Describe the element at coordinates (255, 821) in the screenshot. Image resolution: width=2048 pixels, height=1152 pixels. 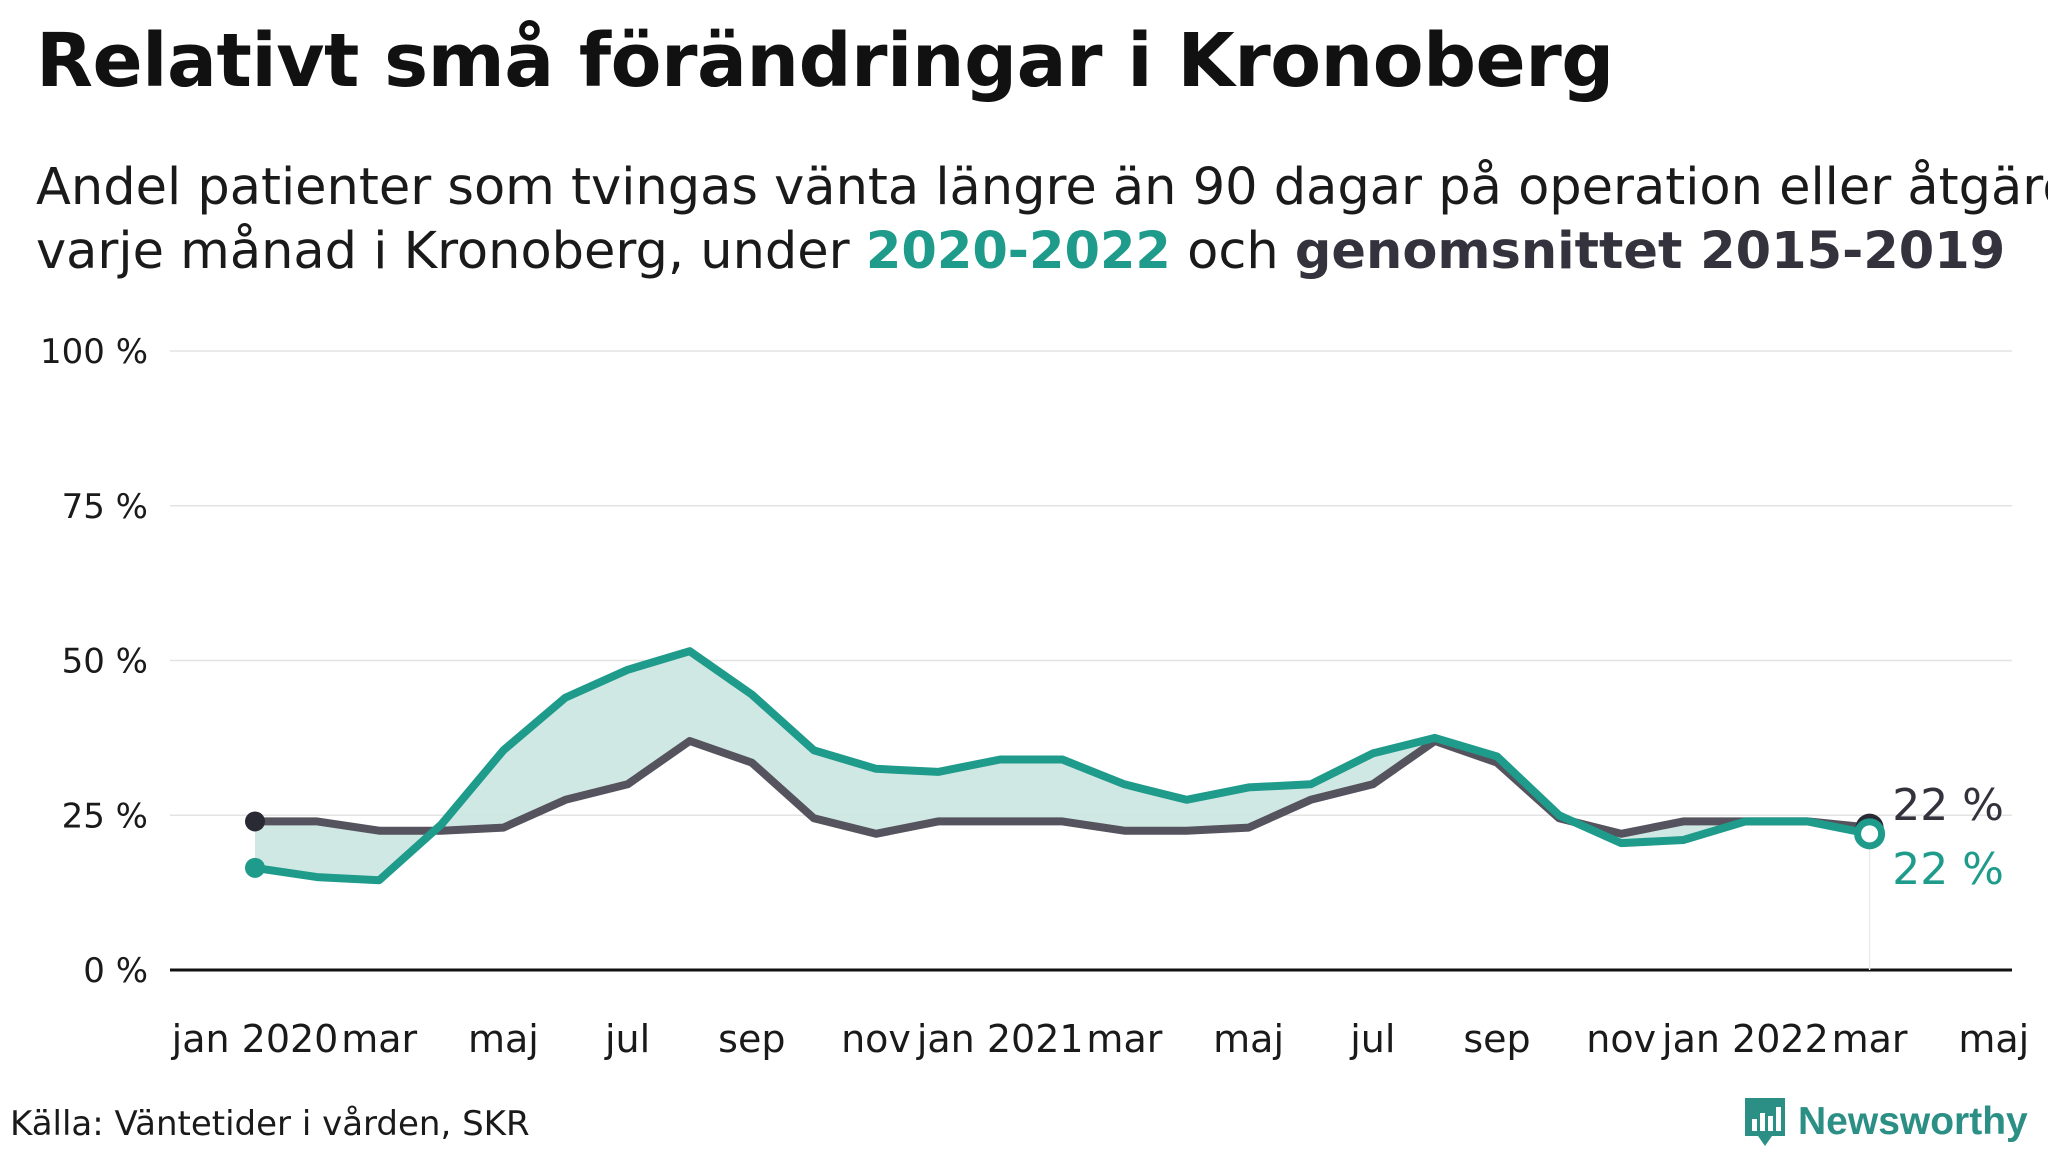
I see `start-point-average` at that location.